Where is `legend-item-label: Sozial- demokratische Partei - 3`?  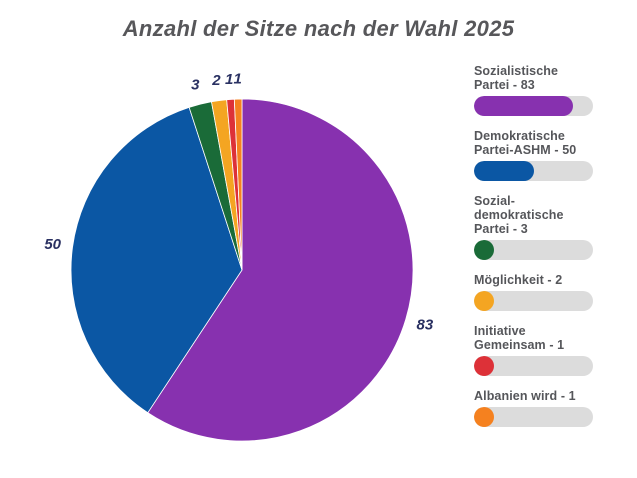 legend-item-label: Sozial- demokratische Partei - 3 is located at coordinates (519, 215).